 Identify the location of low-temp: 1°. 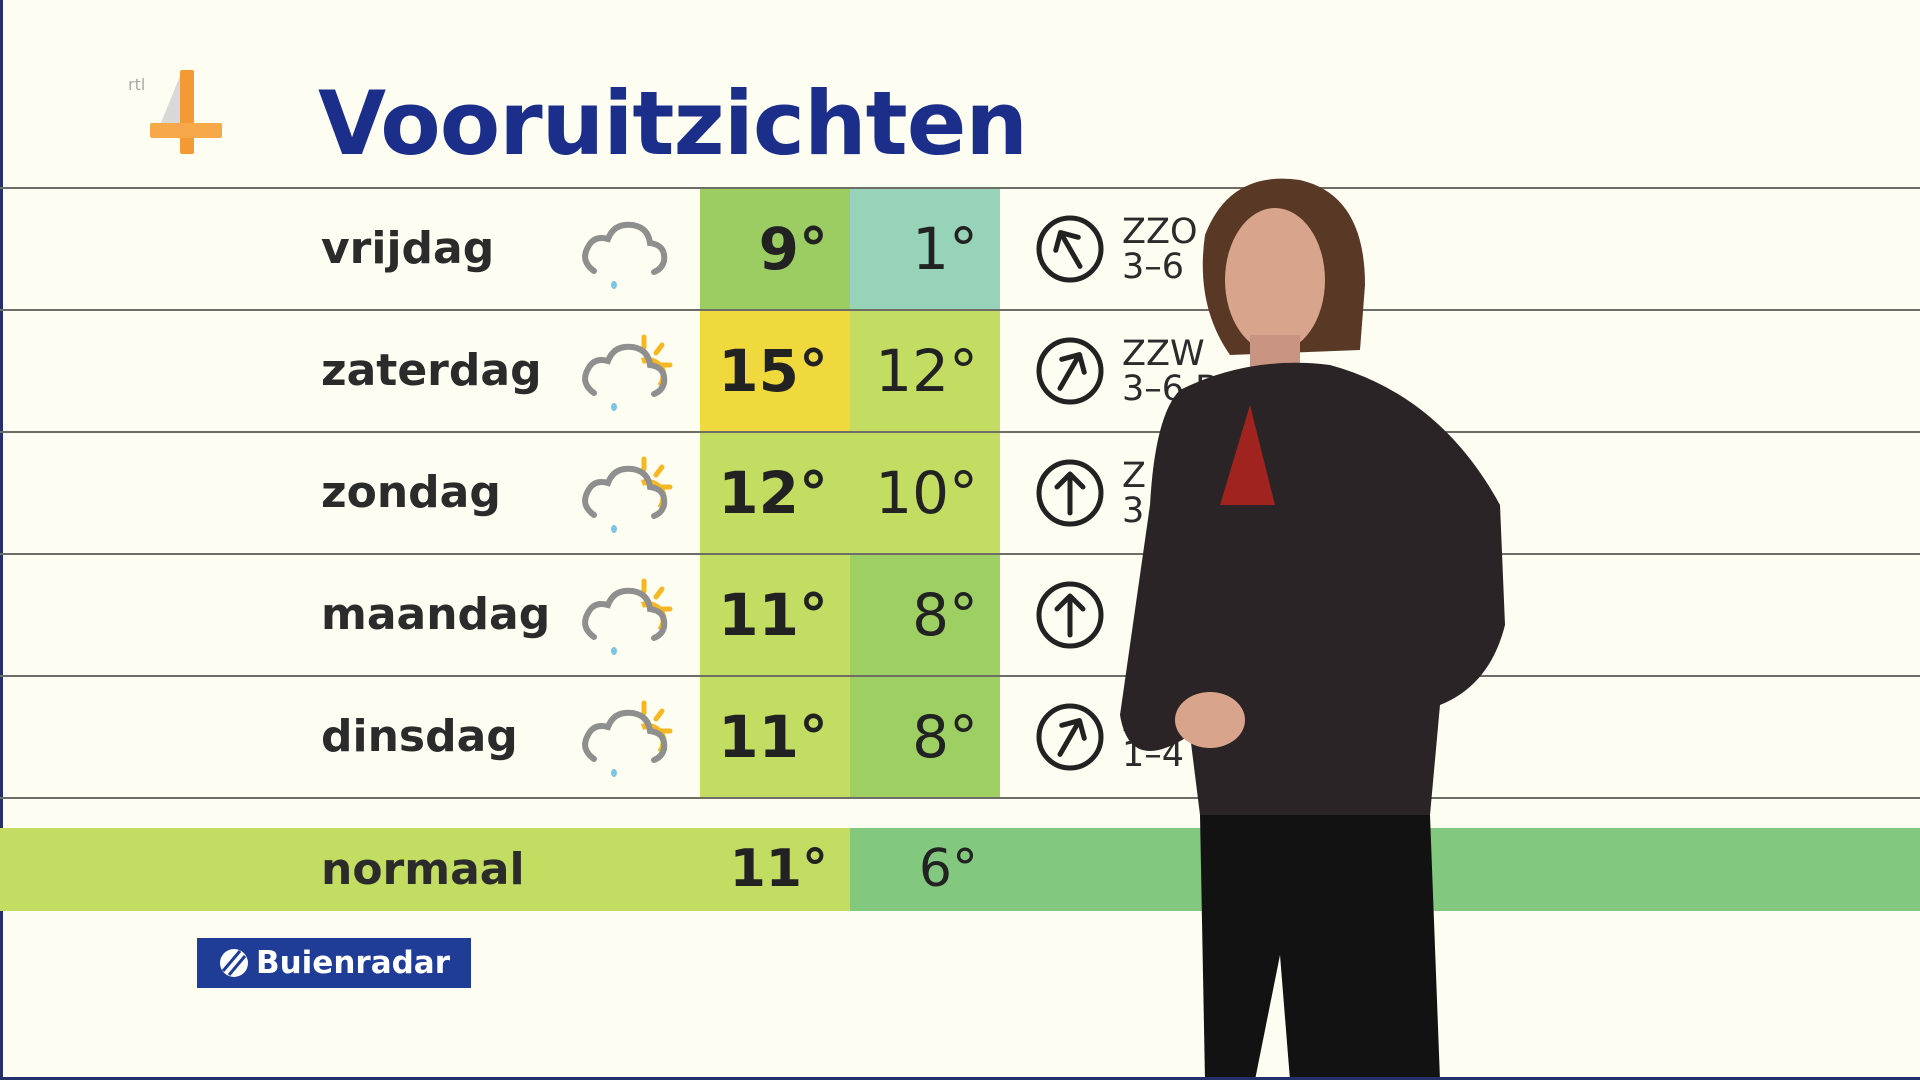
(925, 249).